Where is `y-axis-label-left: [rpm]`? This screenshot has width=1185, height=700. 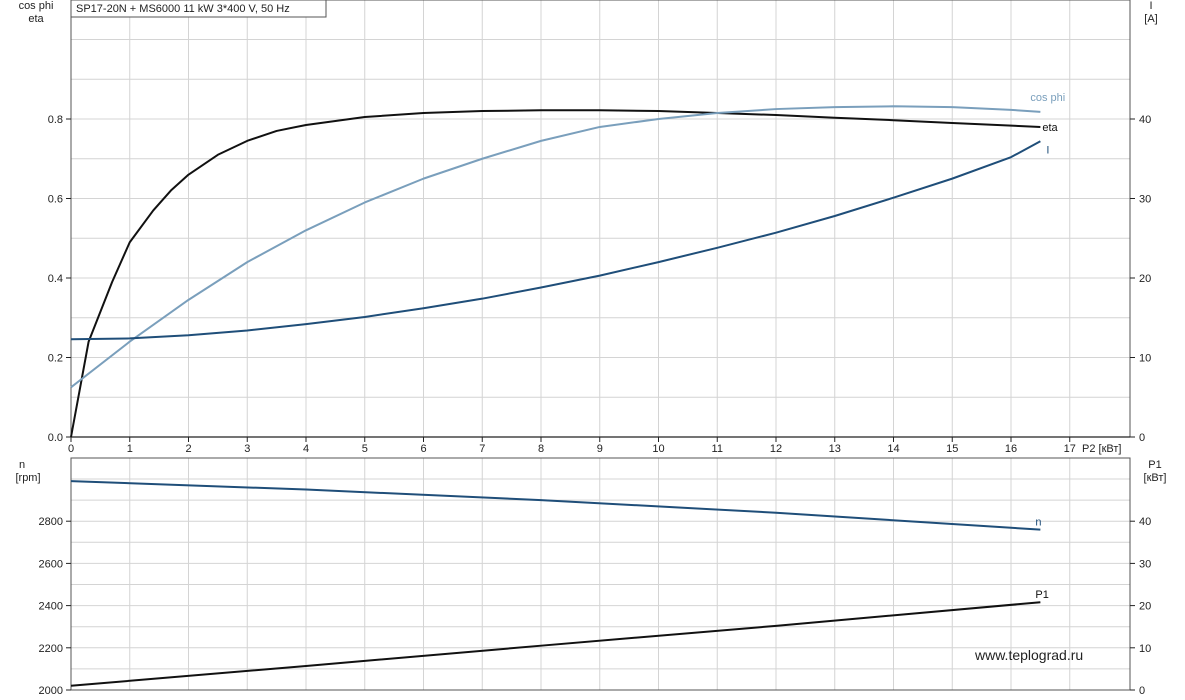 y-axis-label-left: [rpm] is located at coordinates (27, 478).